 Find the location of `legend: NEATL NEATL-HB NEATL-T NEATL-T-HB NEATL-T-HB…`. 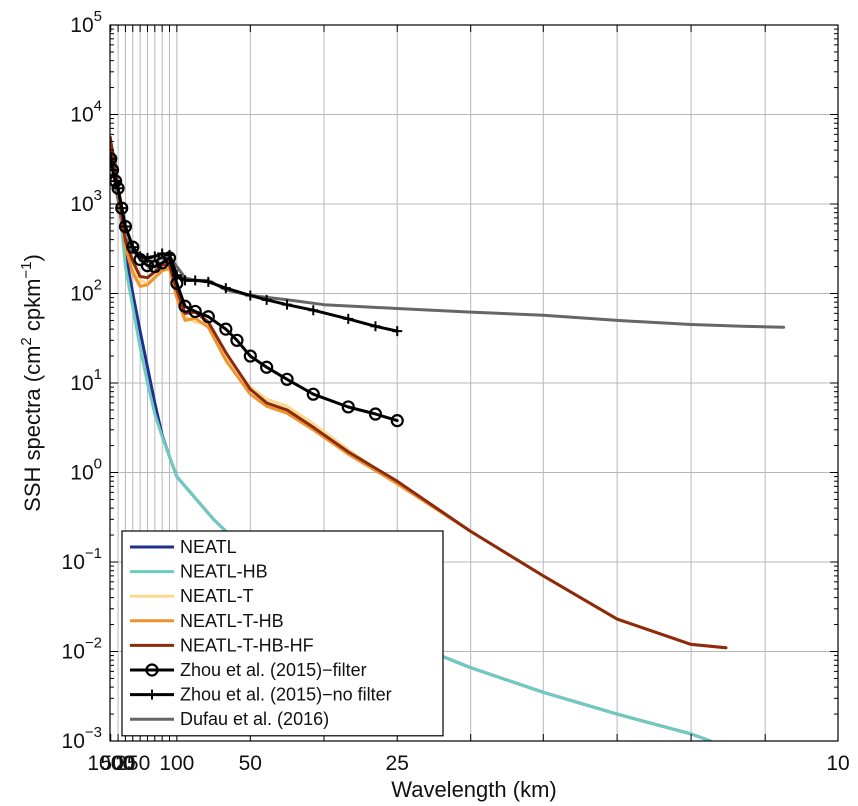

legend: NEATL NEATL-HB NEATL-T NEATL-T-HB NEATL-T-HB… is located at coordinates (282, 633).